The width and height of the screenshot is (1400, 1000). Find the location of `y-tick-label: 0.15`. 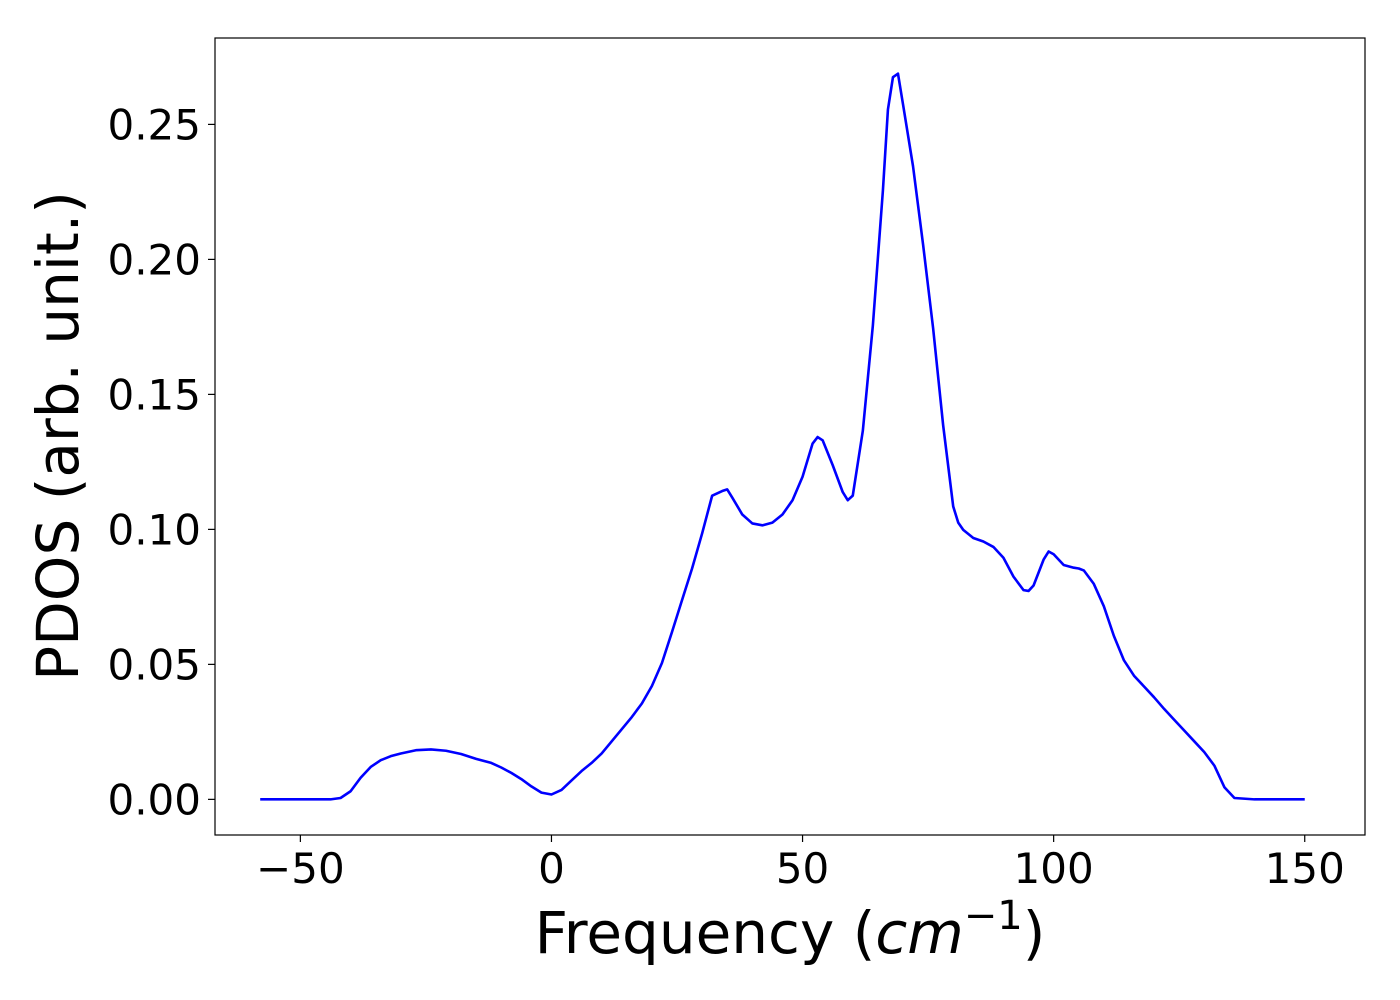

y-tick-label: 0.15 is located at coordinates (154, 394).